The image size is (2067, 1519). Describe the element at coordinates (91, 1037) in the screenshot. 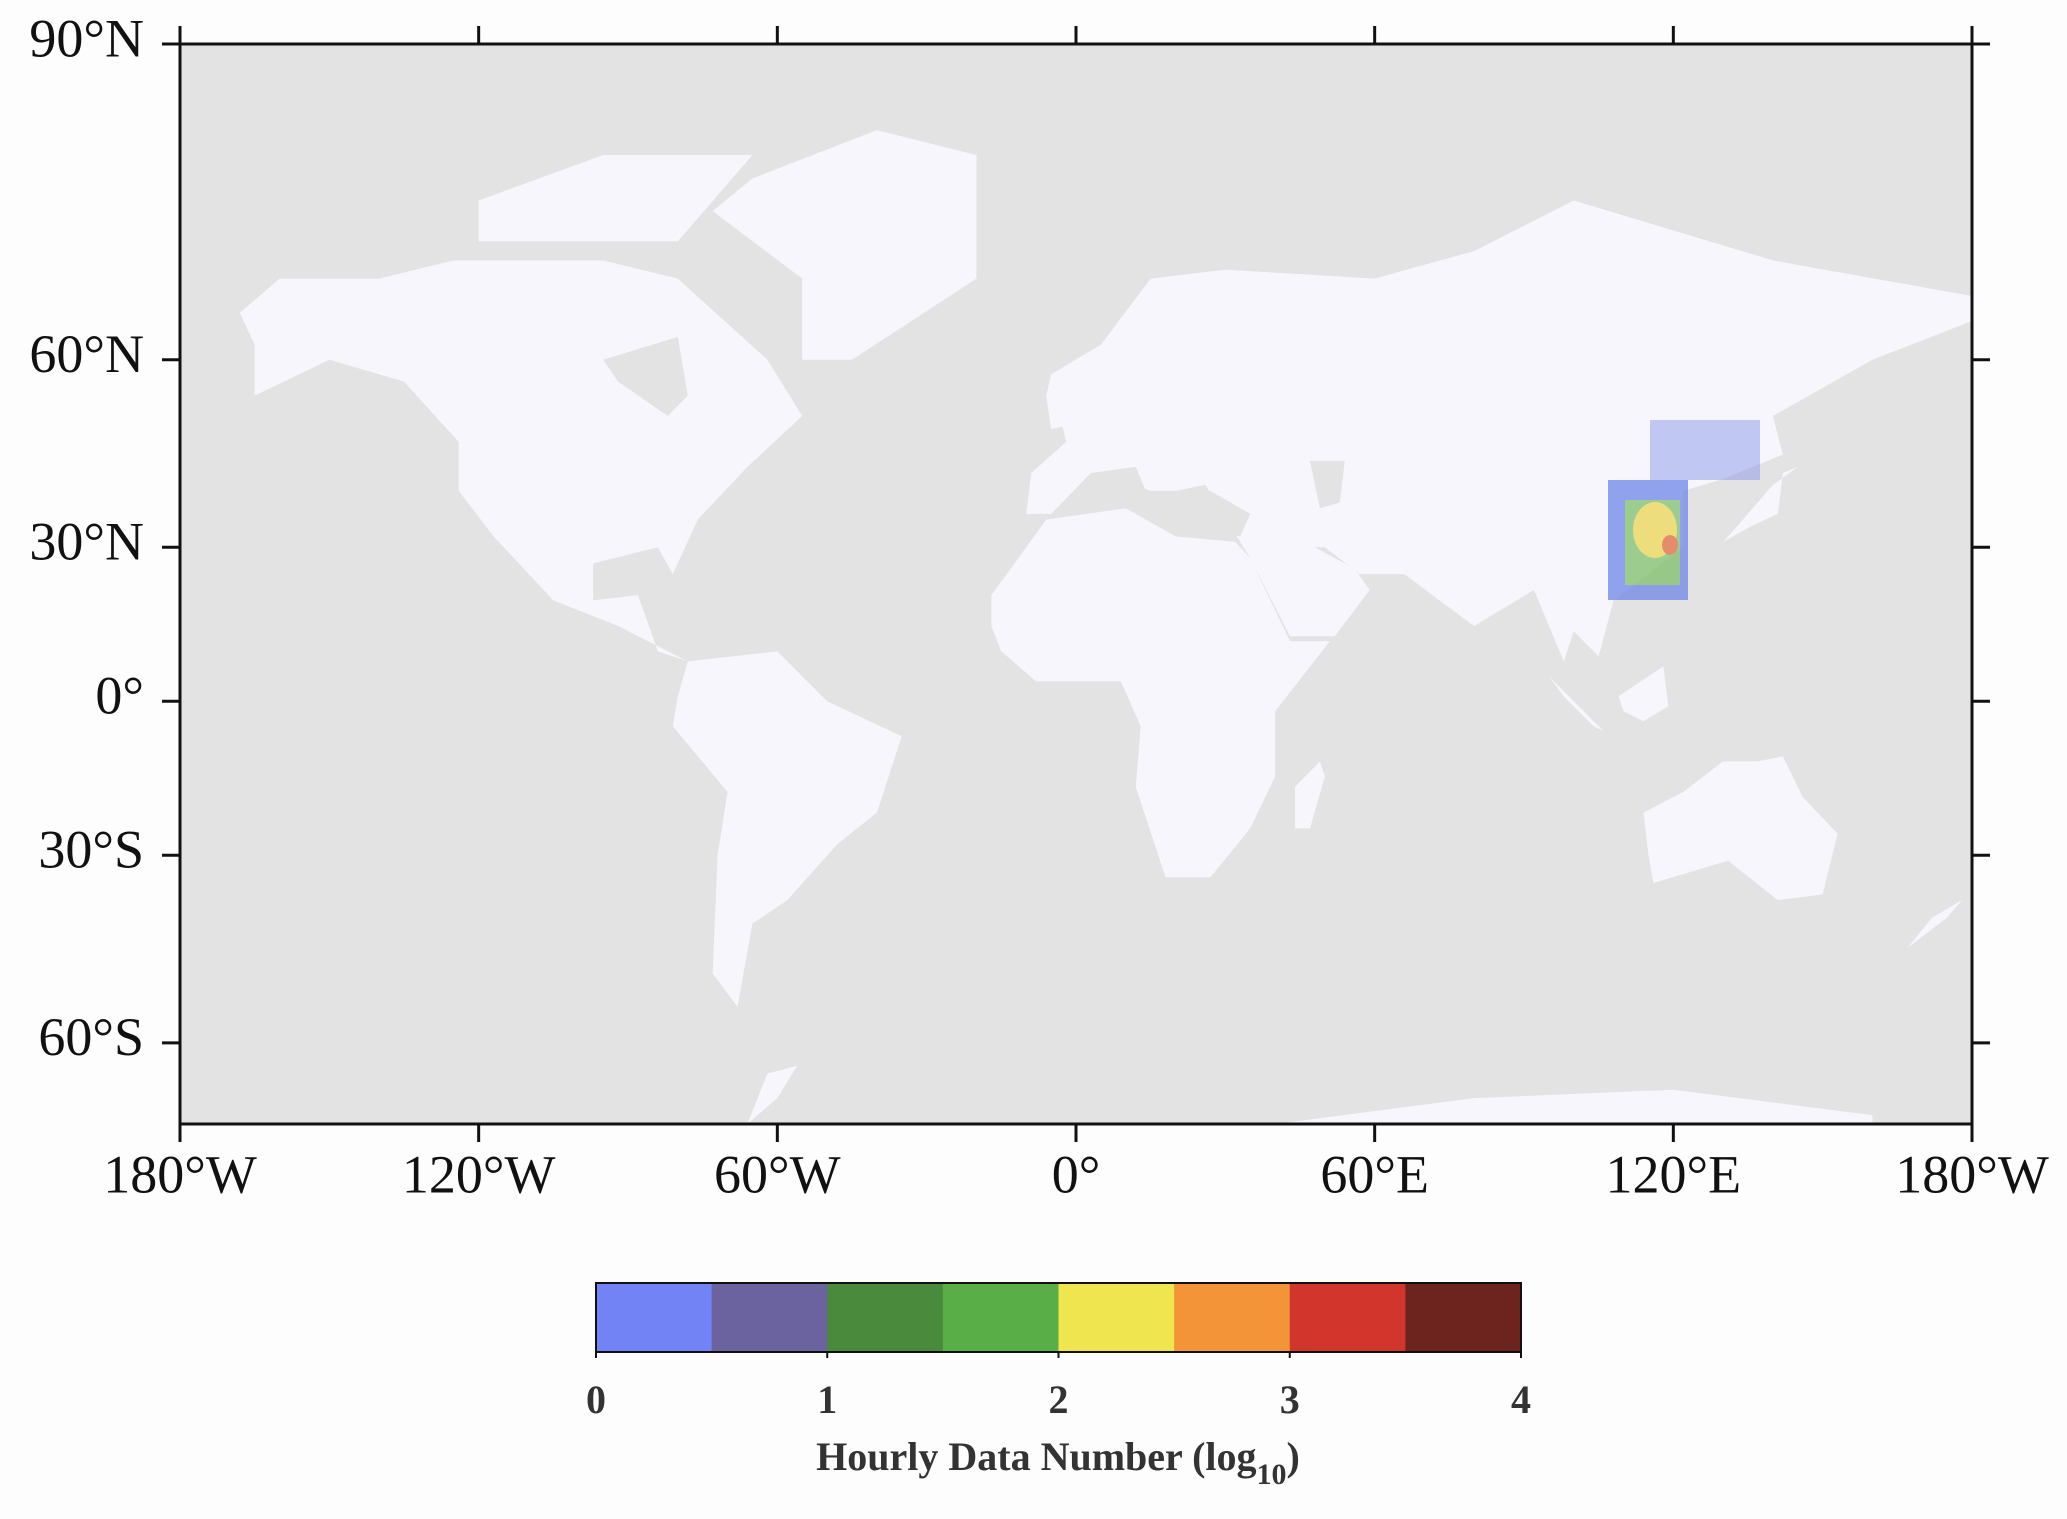

I see `y-tick-label: 60°S` at that location.